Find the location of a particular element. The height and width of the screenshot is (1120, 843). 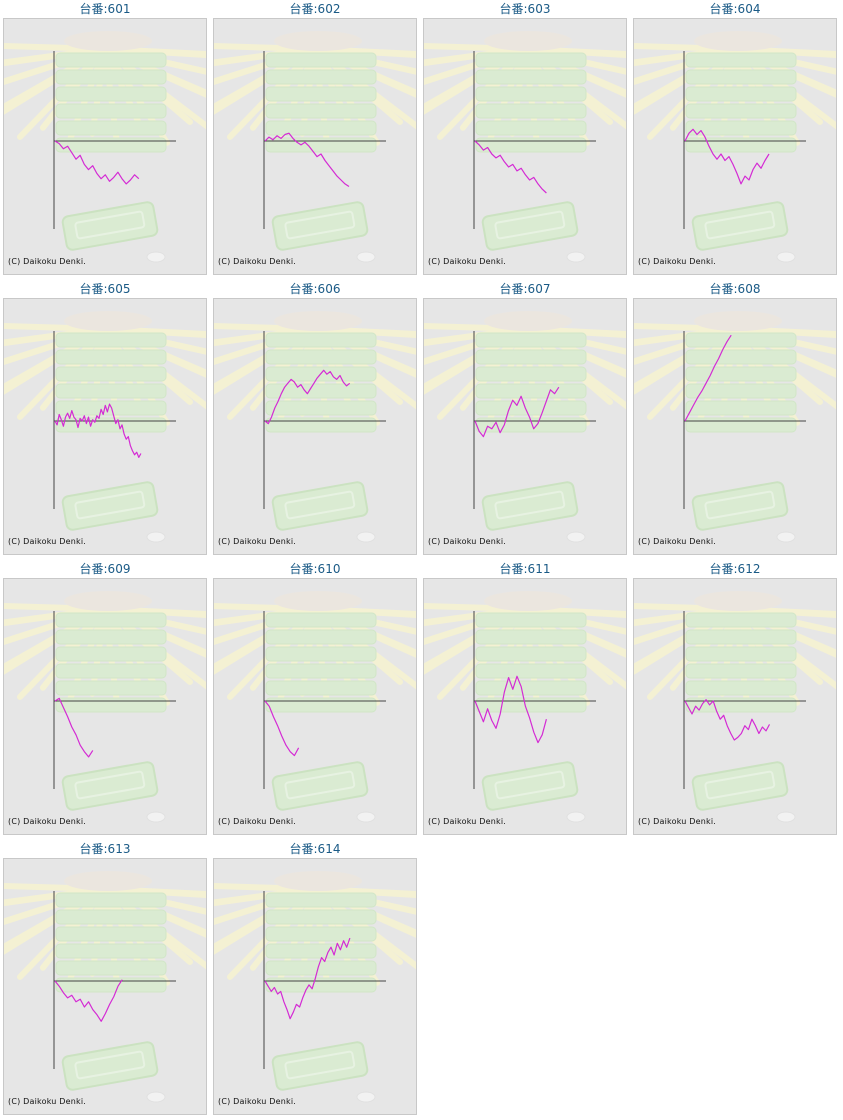

machine-graph-cell: 台番:606 (C) Daikoku Denki. is located at coordinates (315, 420).